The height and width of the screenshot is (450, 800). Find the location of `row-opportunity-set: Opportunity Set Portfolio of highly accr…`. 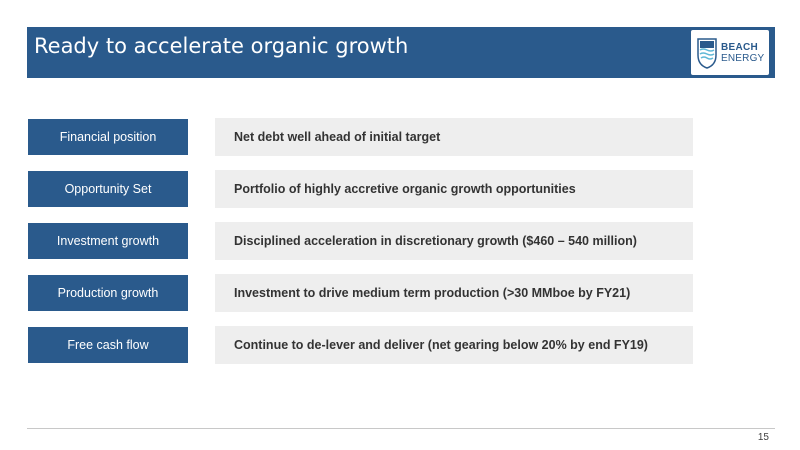

row-opportunity-set: Opportunity Set Portfolio of highly accr… is located at coordinates (400, 190).